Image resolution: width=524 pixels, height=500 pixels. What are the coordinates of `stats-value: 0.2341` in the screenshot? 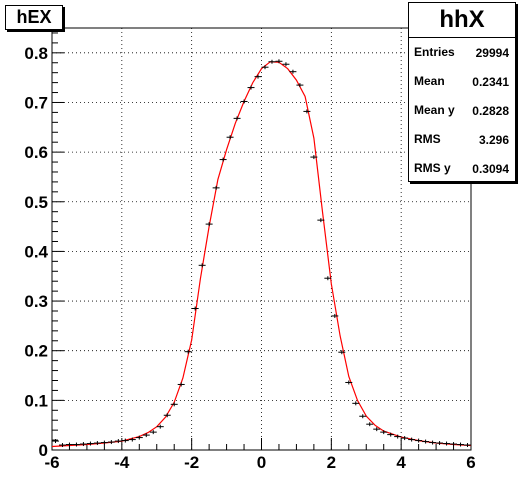 It's located at (490, 82).